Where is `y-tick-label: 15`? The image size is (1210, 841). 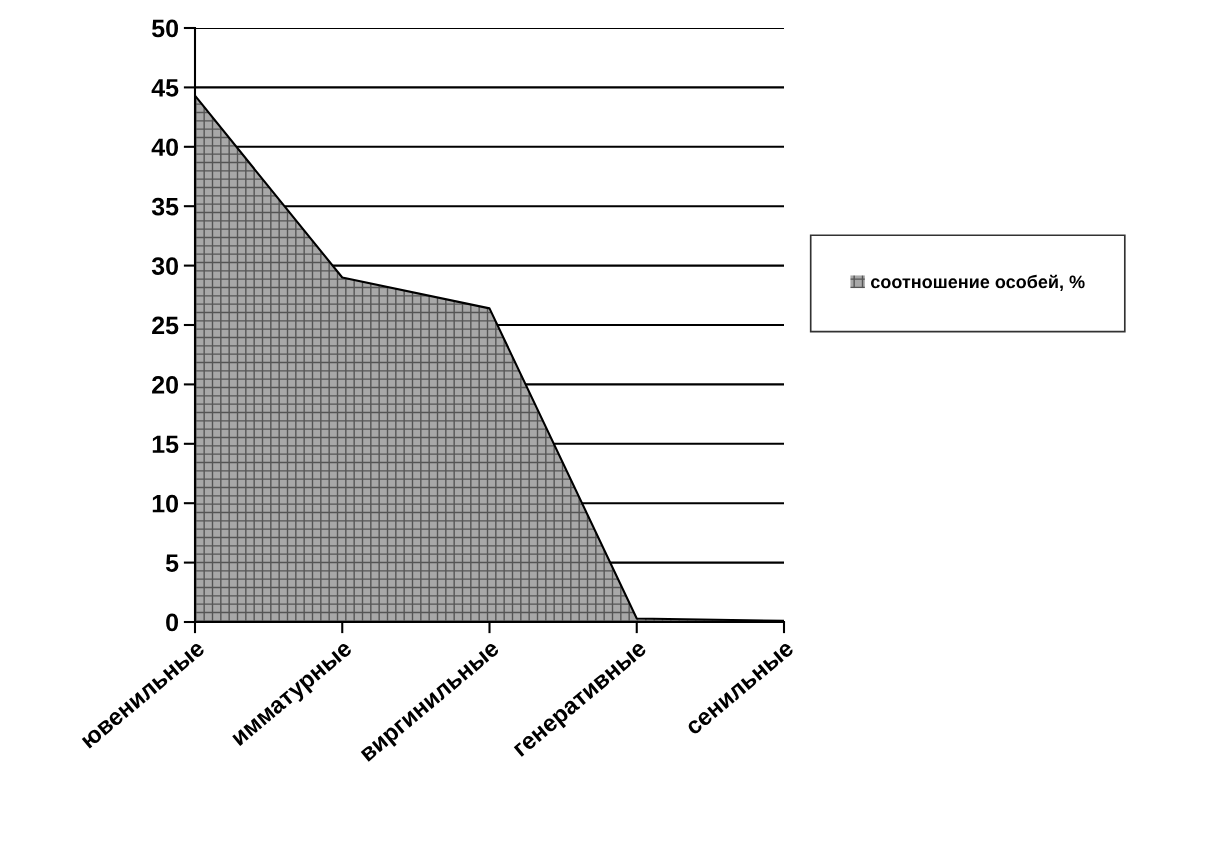 y-tick-label: 15 is located at coordinates (165, 444).